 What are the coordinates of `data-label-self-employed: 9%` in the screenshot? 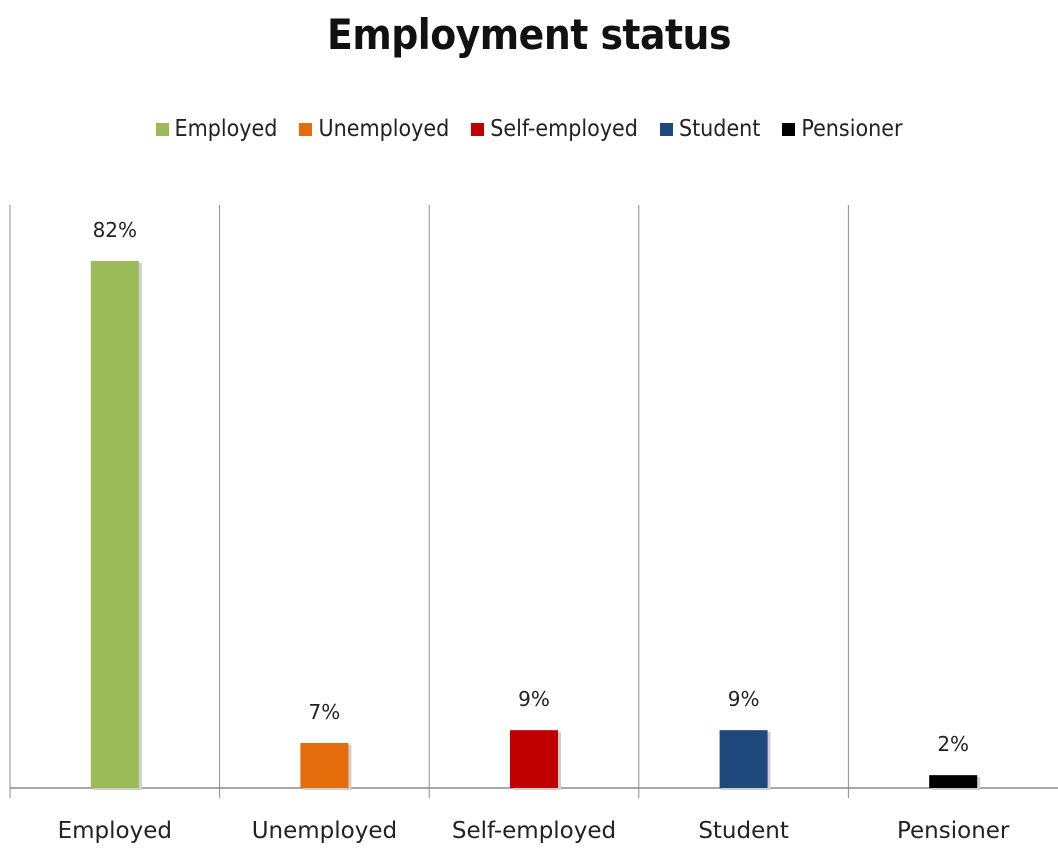 It's located at (534, 699).